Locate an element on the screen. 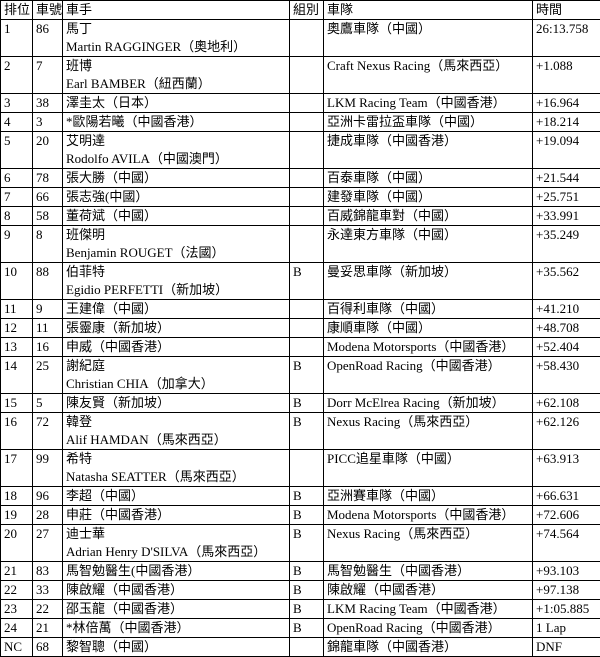 The image size is (600, 657). driver-name-zh: 班傑明 is located at coordinates (177, 235).